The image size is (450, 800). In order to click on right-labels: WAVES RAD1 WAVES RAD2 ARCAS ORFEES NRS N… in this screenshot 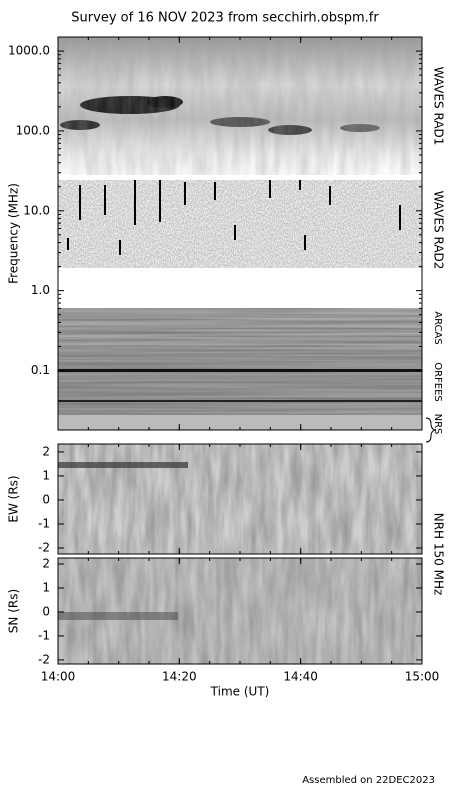, I will do `click(435, 331)`.